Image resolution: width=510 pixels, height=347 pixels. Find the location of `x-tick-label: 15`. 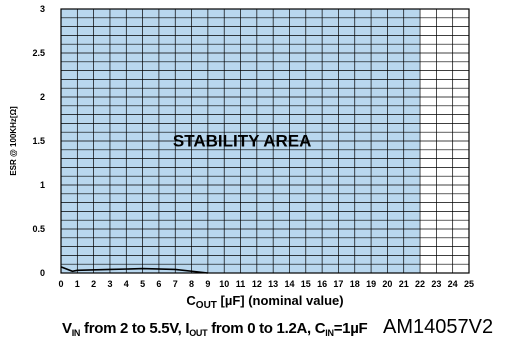

x-tick-label: 15 is located at coordinates (306, 284).